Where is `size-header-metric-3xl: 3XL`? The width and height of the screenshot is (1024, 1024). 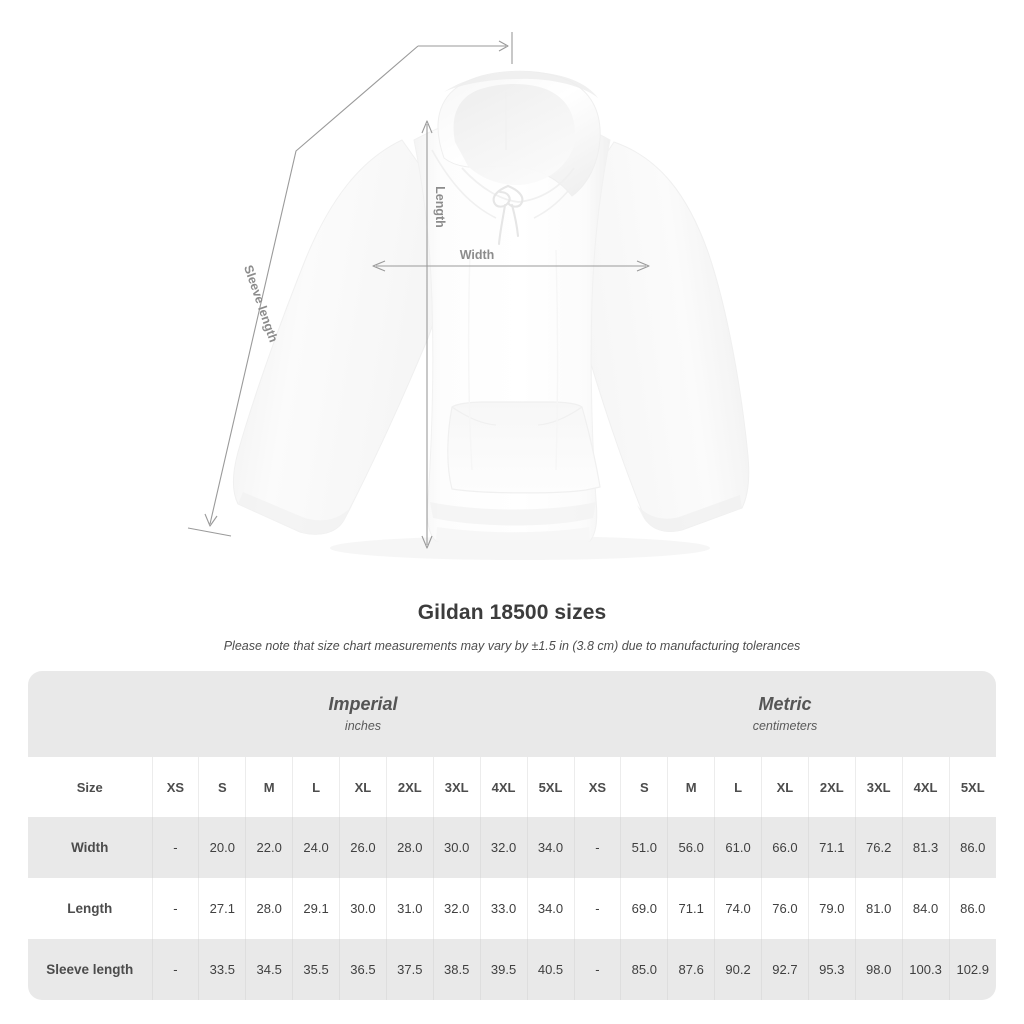
size-header-metric-3xl: 3XL is located at coordinates (878, 787).